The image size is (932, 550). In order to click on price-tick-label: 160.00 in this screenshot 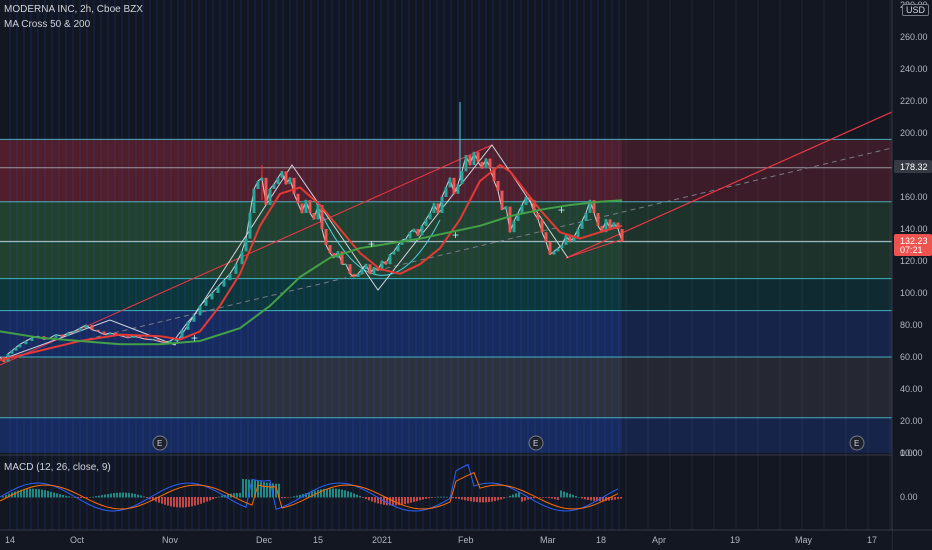, I will do `click(914, 197)`.